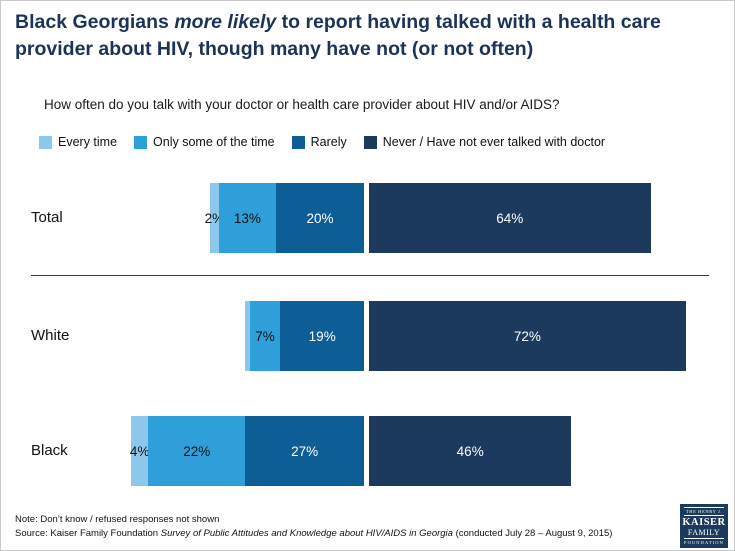  I want to click on bar-value-label: 22%, so click(197, 451).